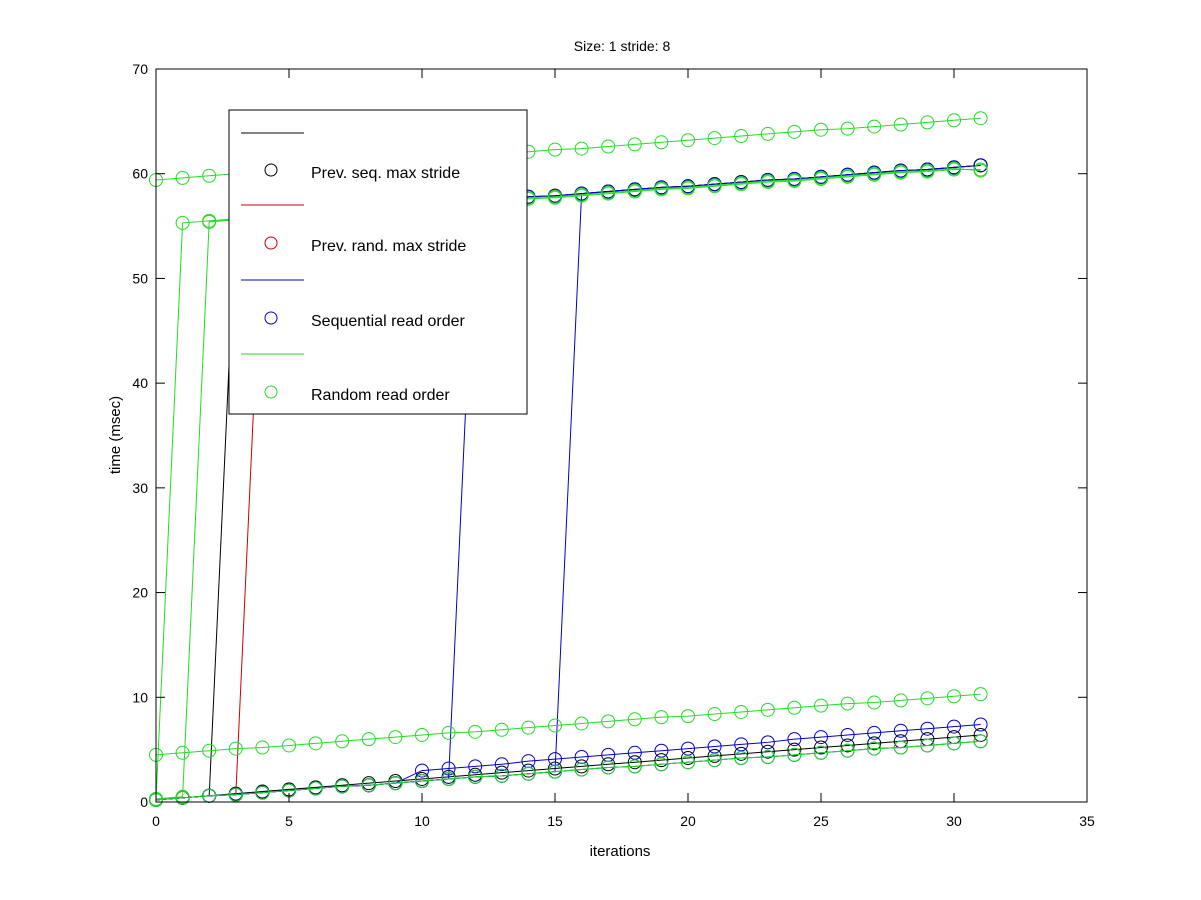 This screenshot has height=900, width=1201. Describe the element at coordinates (555, 821) in the screenshot. I see `x-tick-label: 15` at that location.